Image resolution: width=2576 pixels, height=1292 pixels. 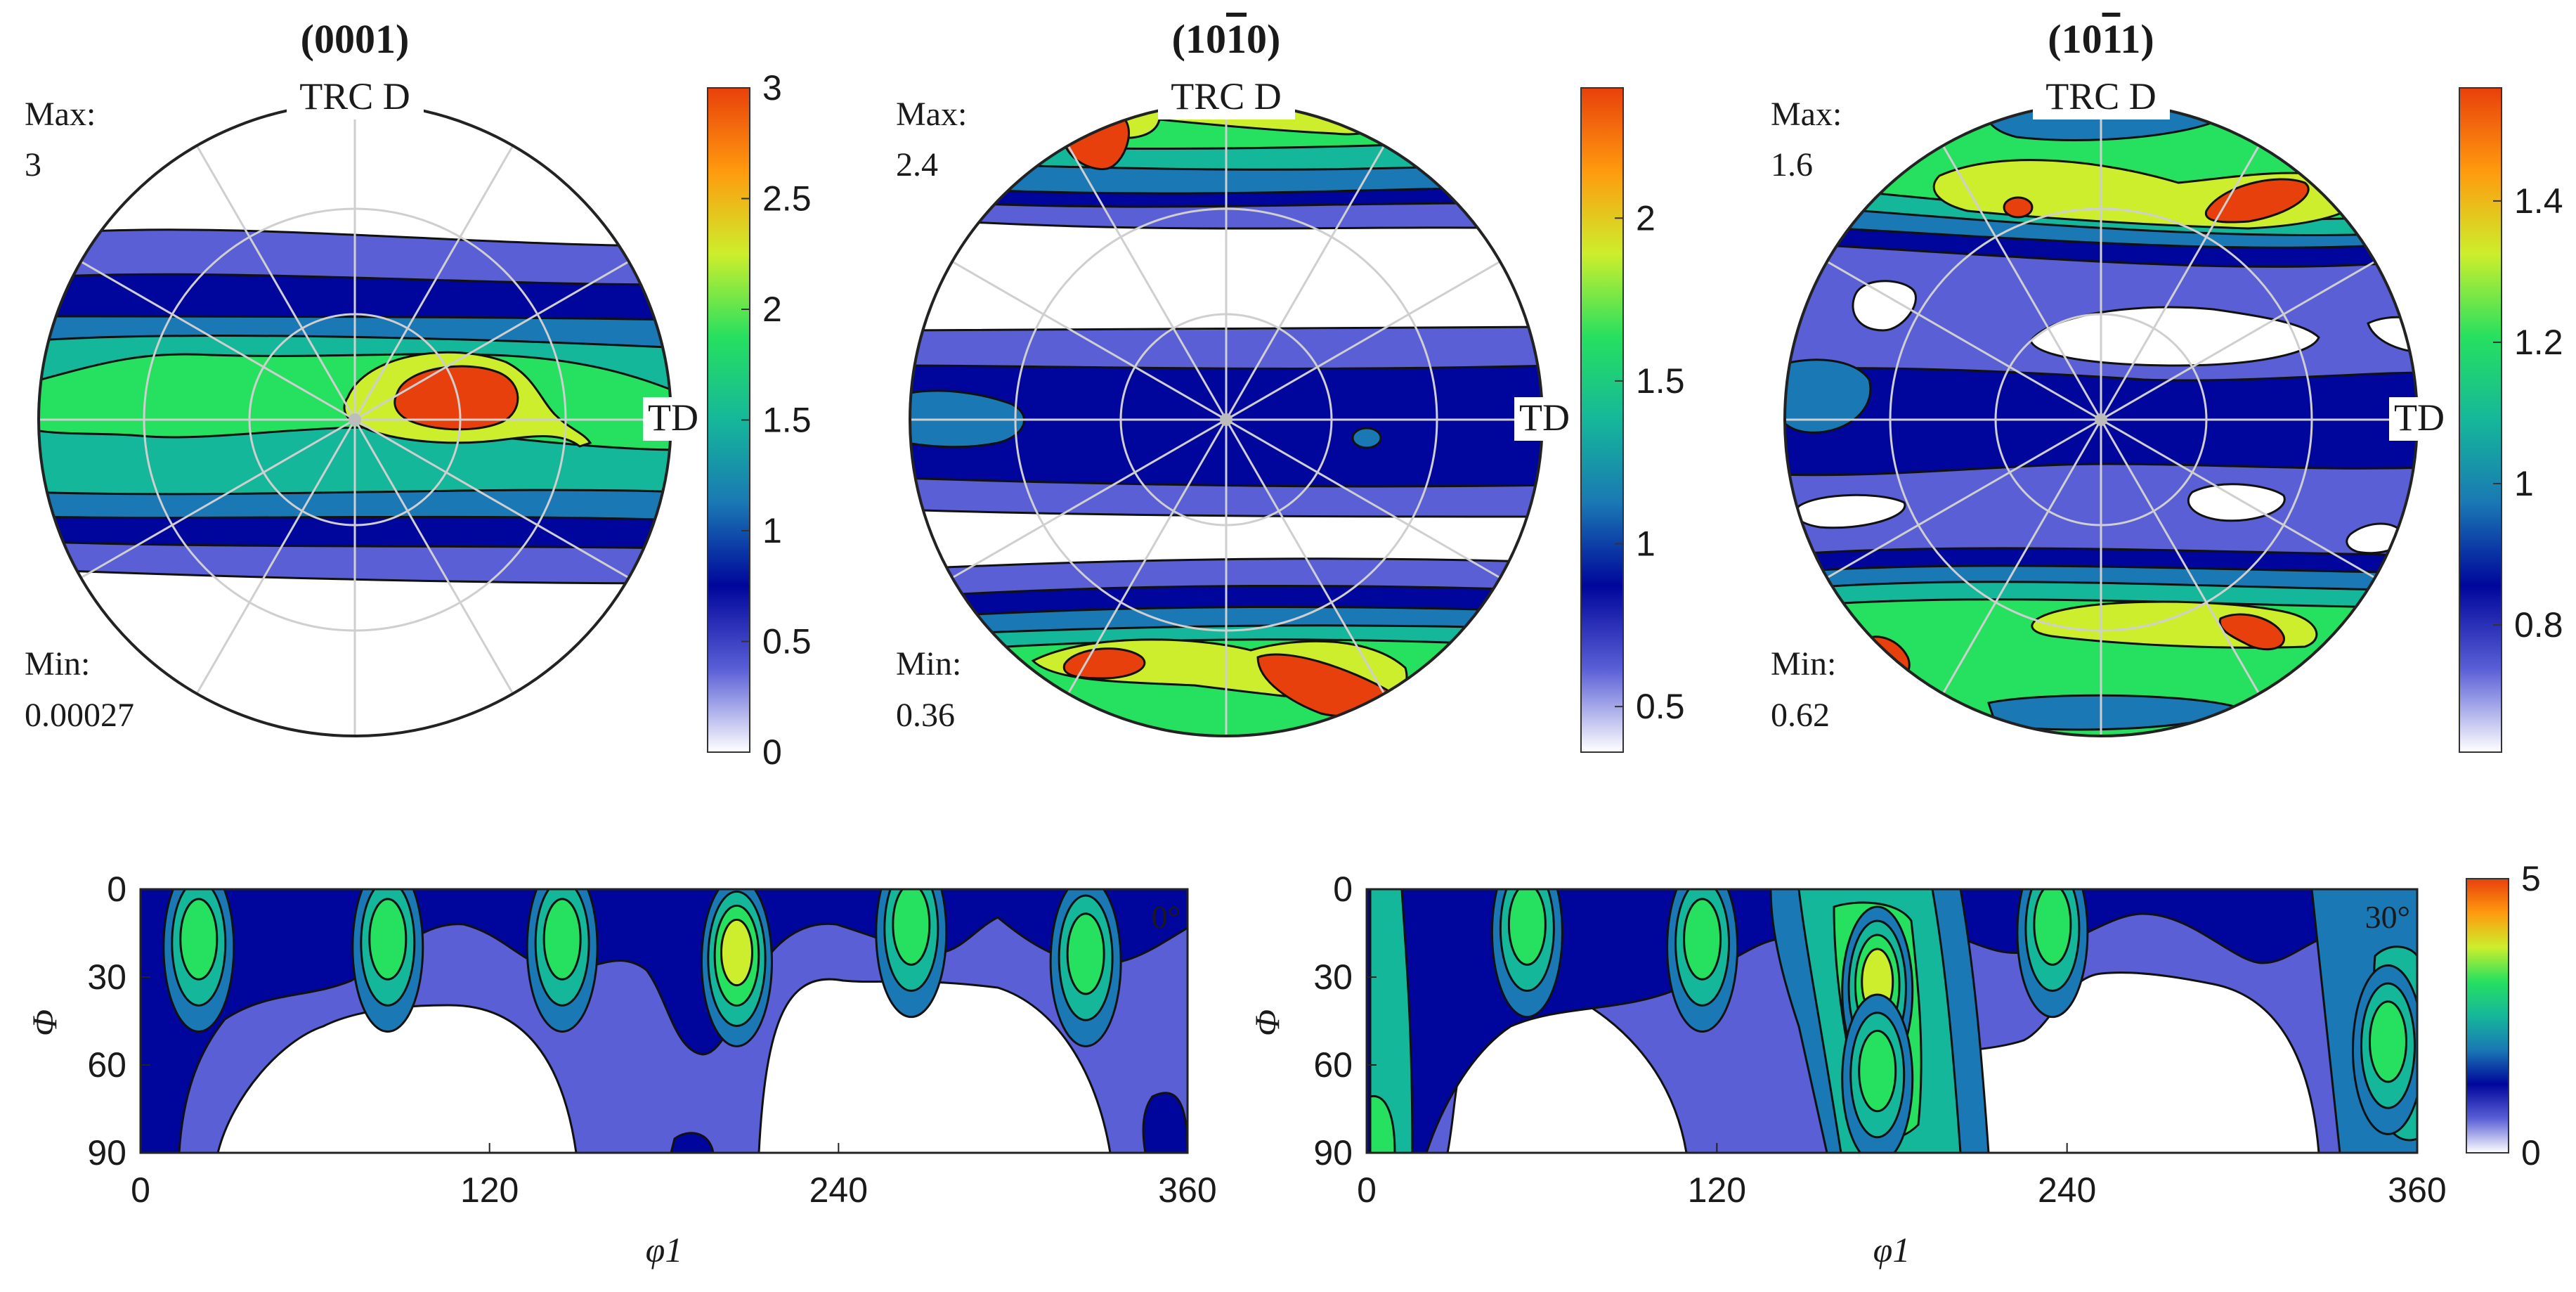 I want to click on colorbar-1-tick-label: 0, so click(x=772, y=752).